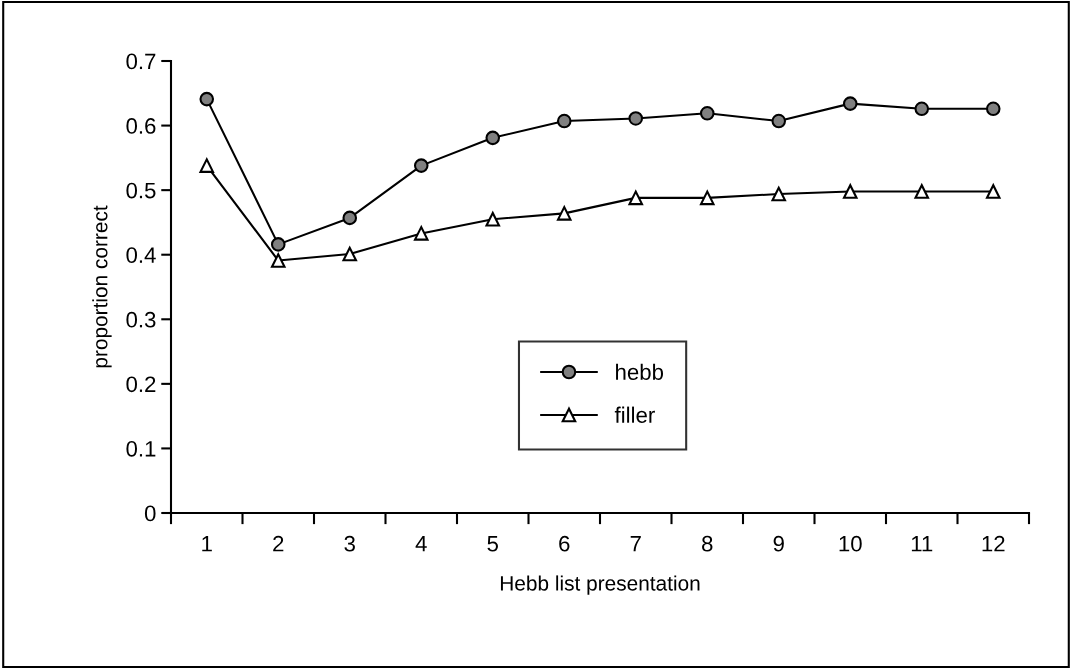 The image size is (1072, 669). What do you see at coordinates (634, 414) in the screenshot?
I see `legend-label: filler` at bounding box center [634, 414].